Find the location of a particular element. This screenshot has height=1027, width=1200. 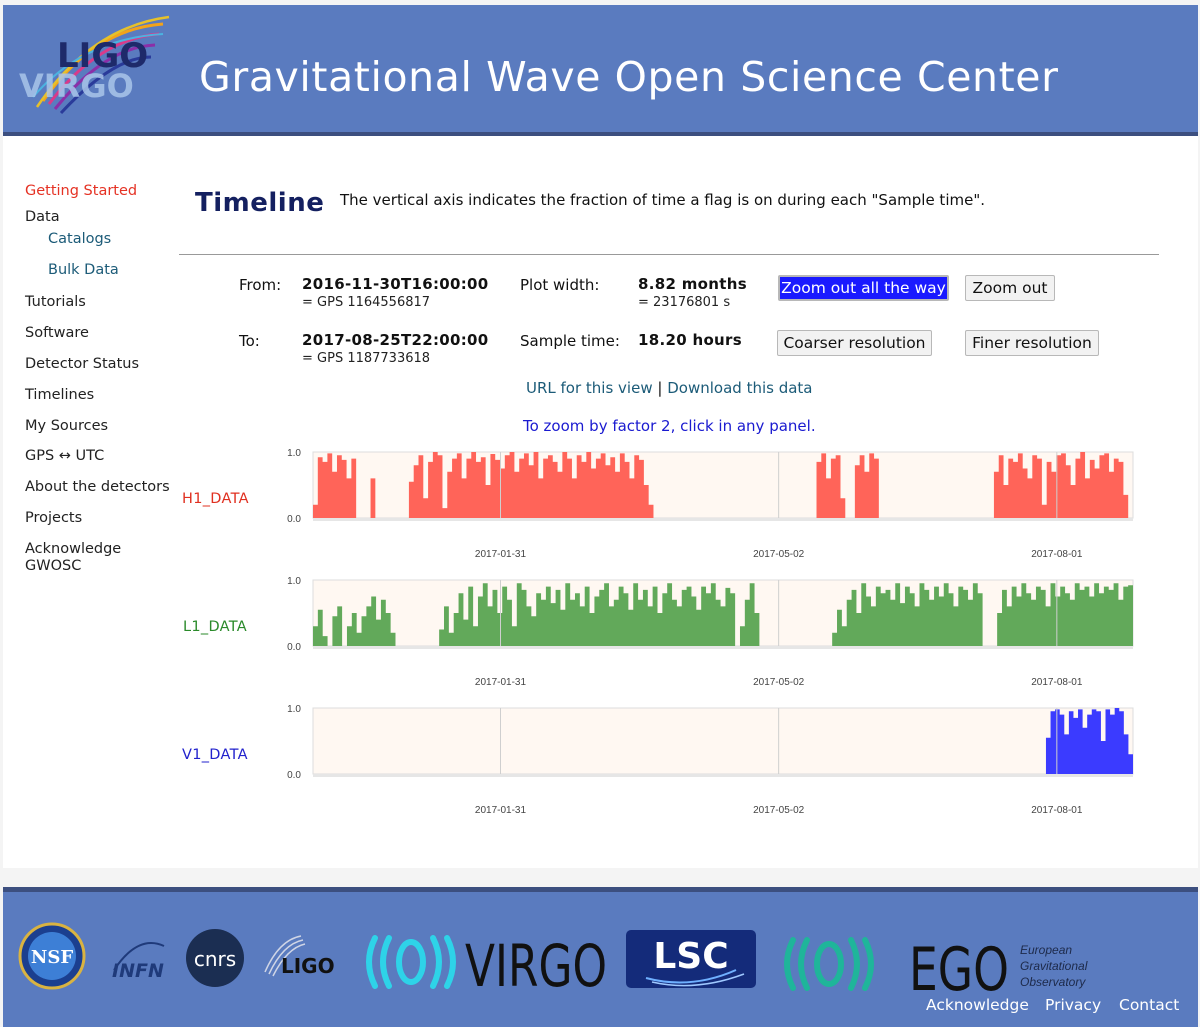

ligo-footer-logo: LIGO is located at coordinates (301, 955).